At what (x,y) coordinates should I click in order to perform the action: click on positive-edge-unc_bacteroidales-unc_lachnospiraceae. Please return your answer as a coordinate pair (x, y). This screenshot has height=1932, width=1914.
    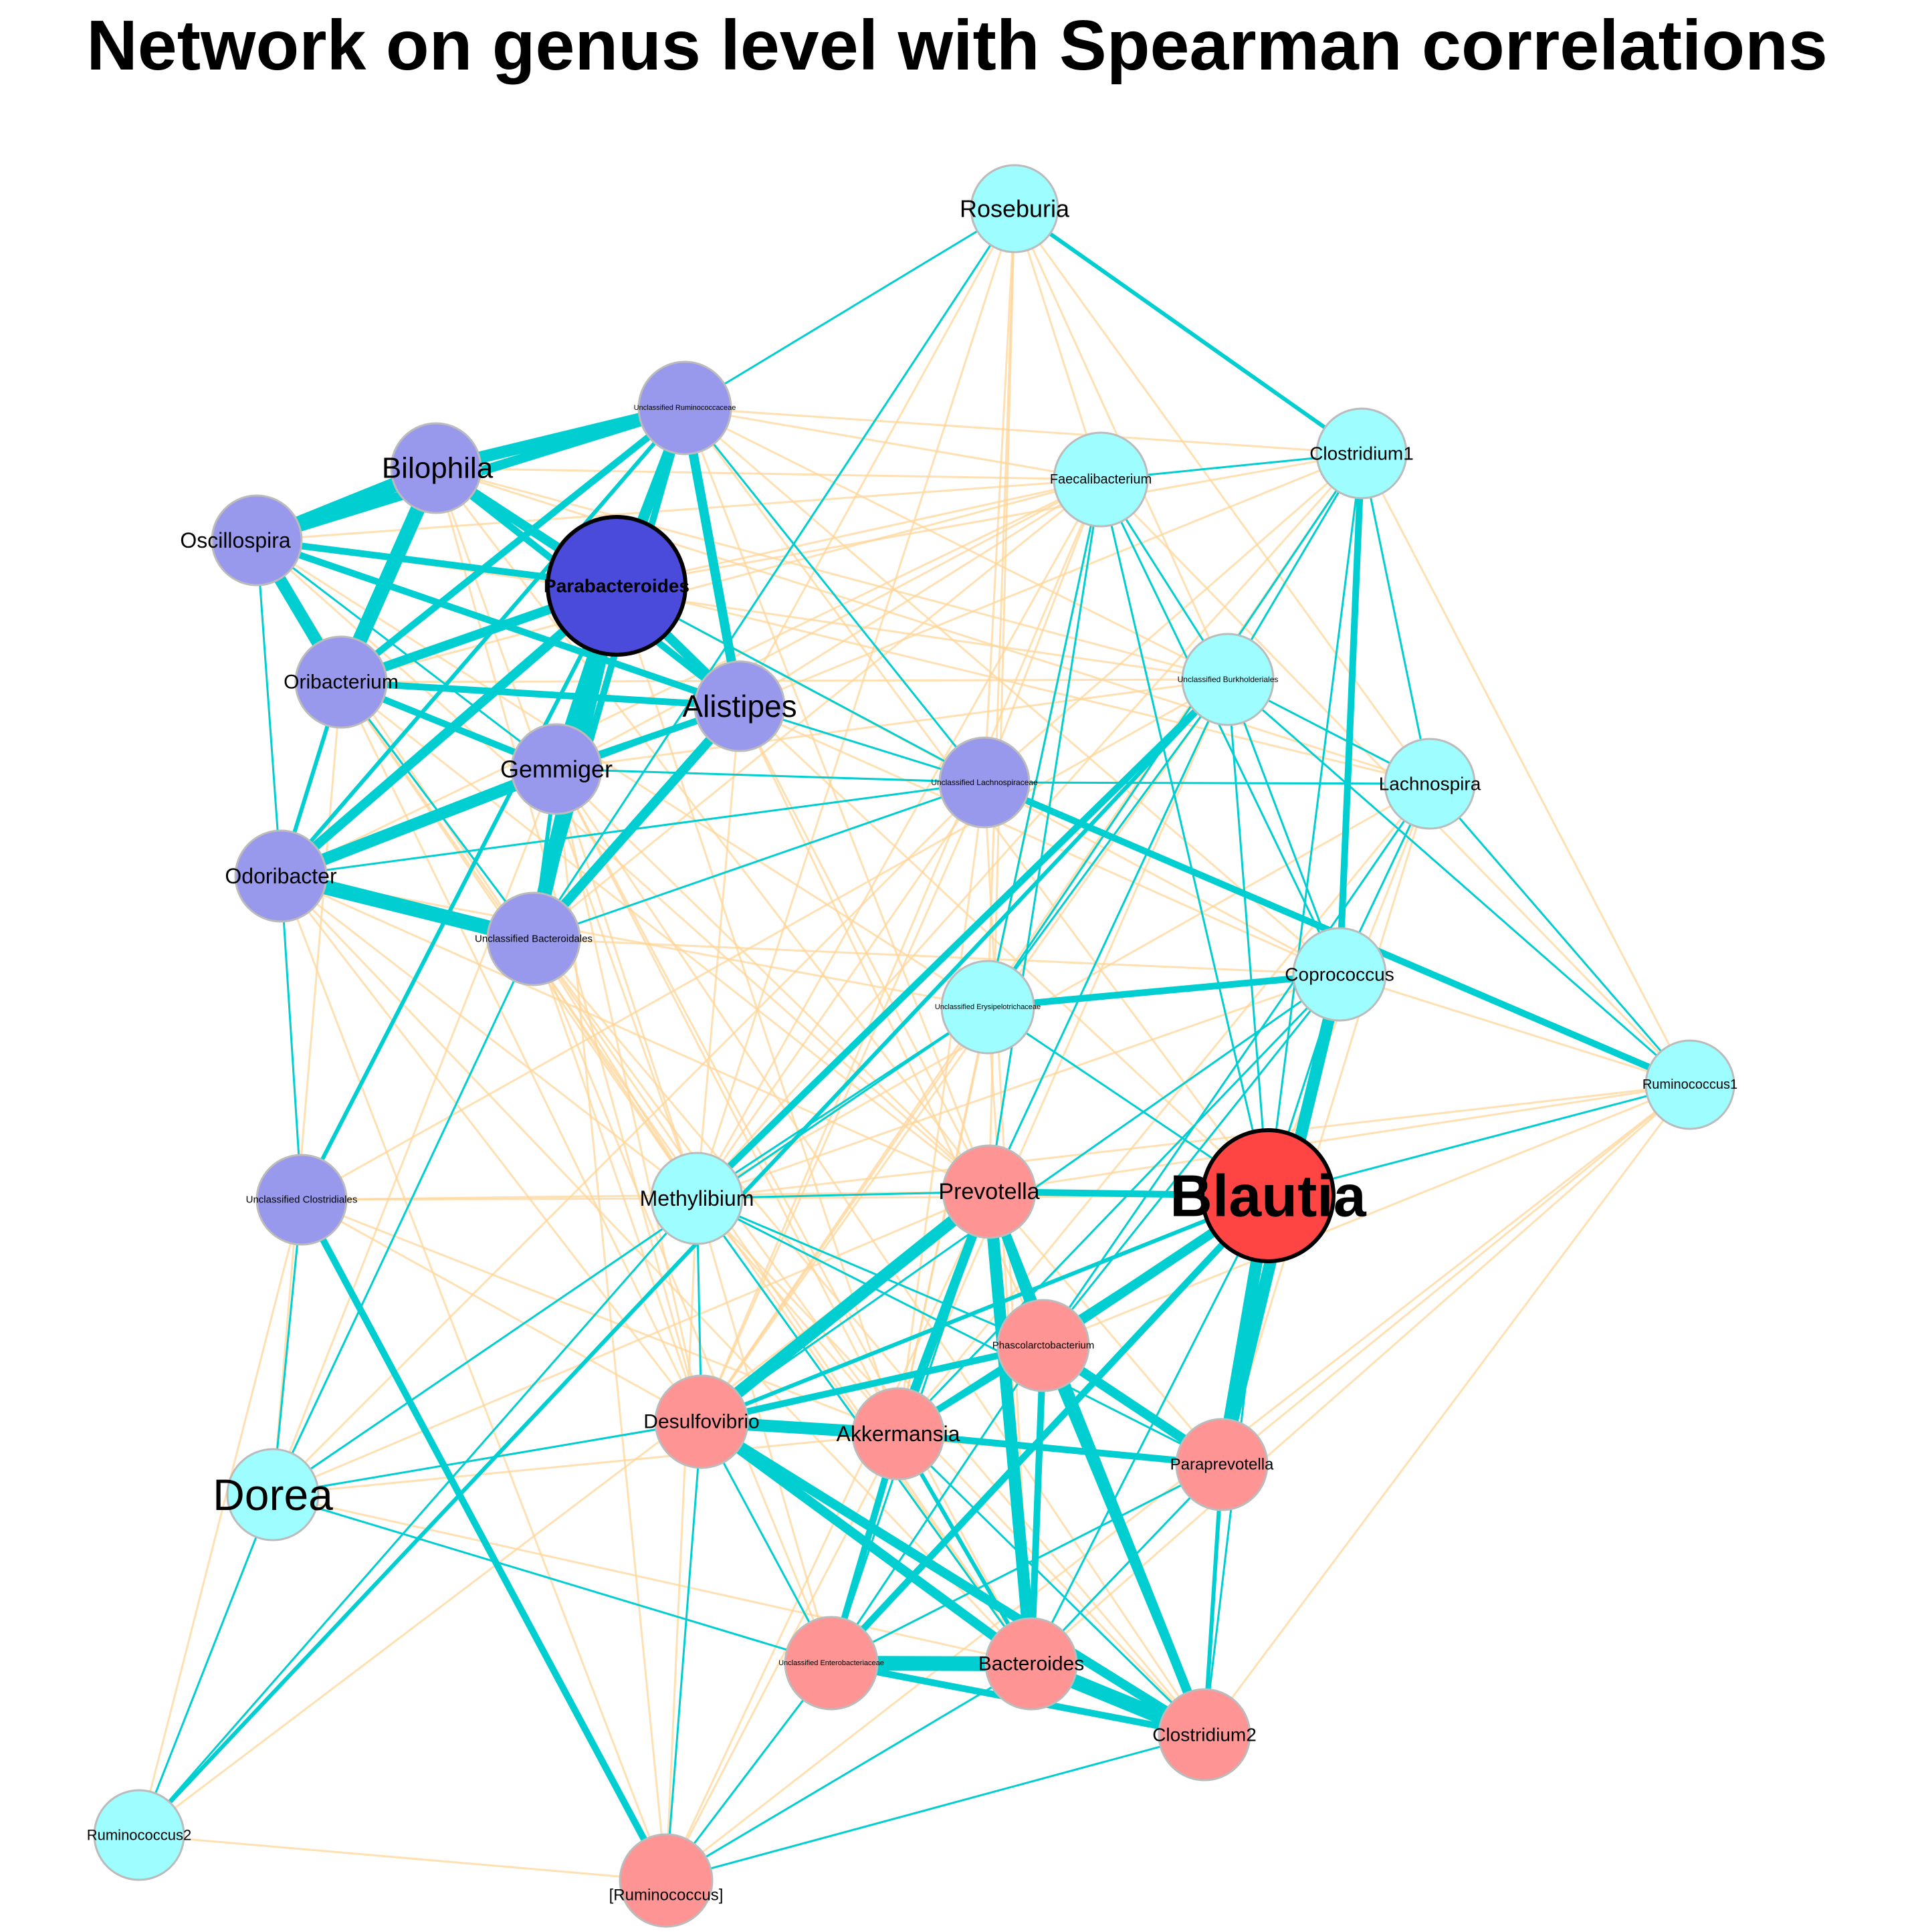
    Looking at the image, I should click on (759, 861).